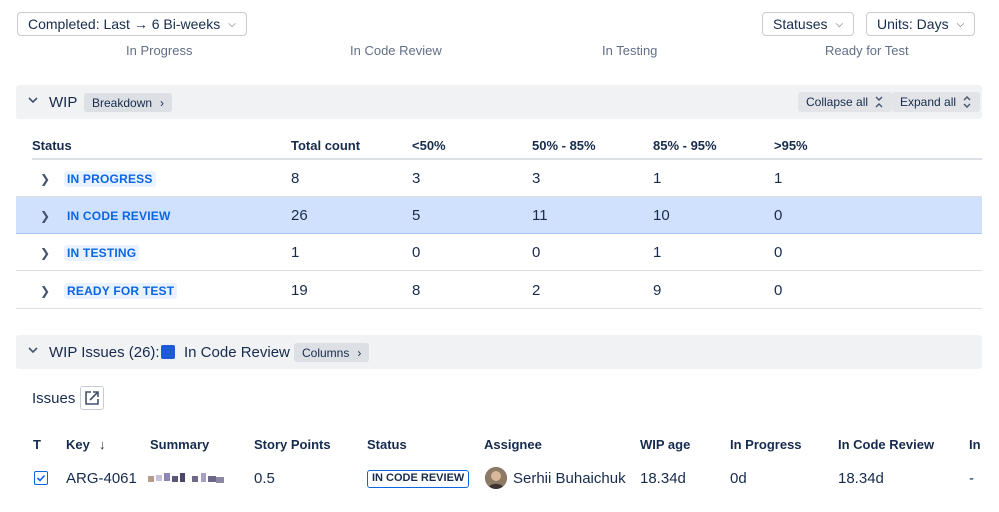 This screenshot has height=512, width=999. I want to click on p85-95-count: 9, so click(657, 290).